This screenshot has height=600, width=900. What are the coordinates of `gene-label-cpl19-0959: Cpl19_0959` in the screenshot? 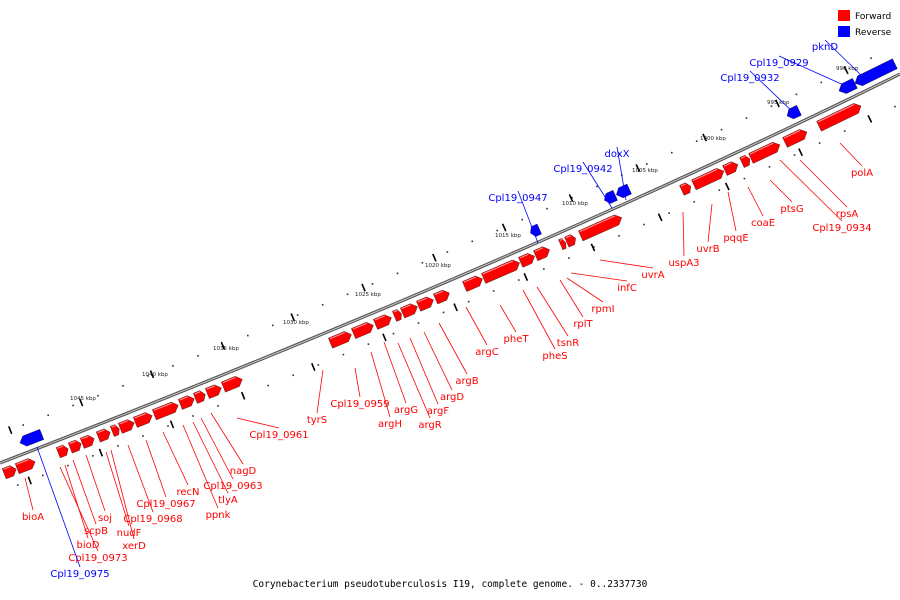 It's located at (359, 404).